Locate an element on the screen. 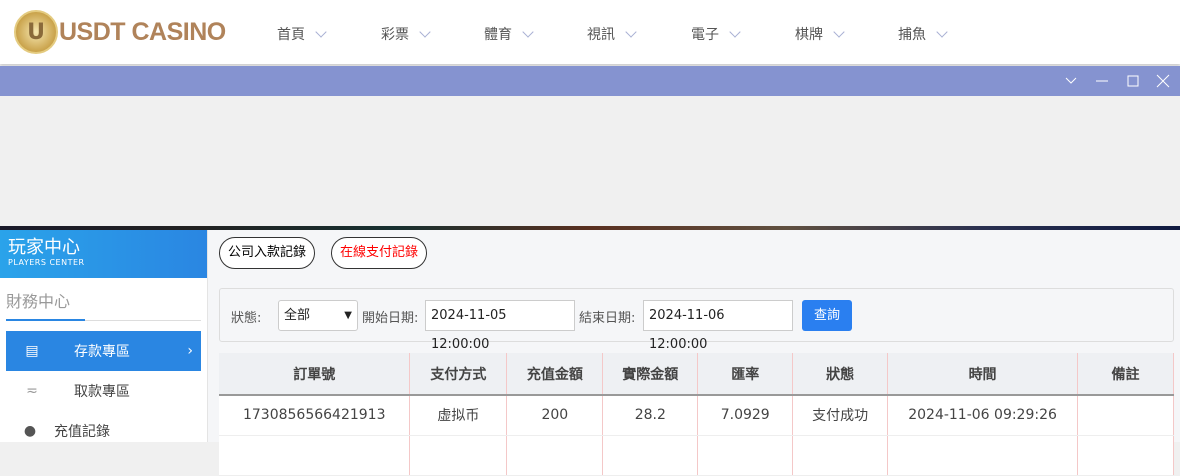  start-date-input: 2024-11-05 12:00:00 is located at coordinates (500, 326).